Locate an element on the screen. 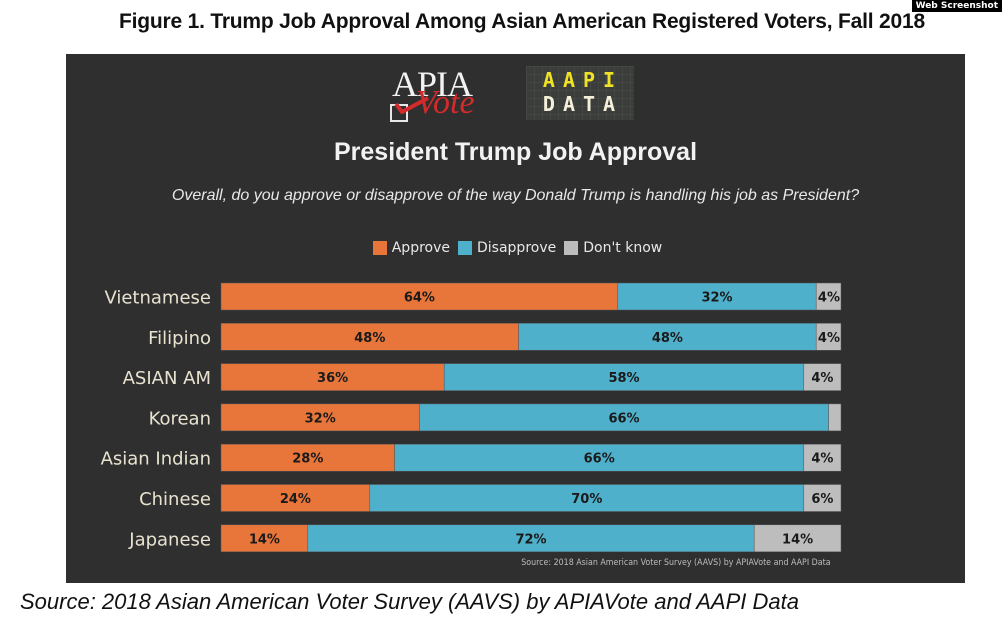  aapi-logo-line1: AAPI is located at coordinates (583, 80).